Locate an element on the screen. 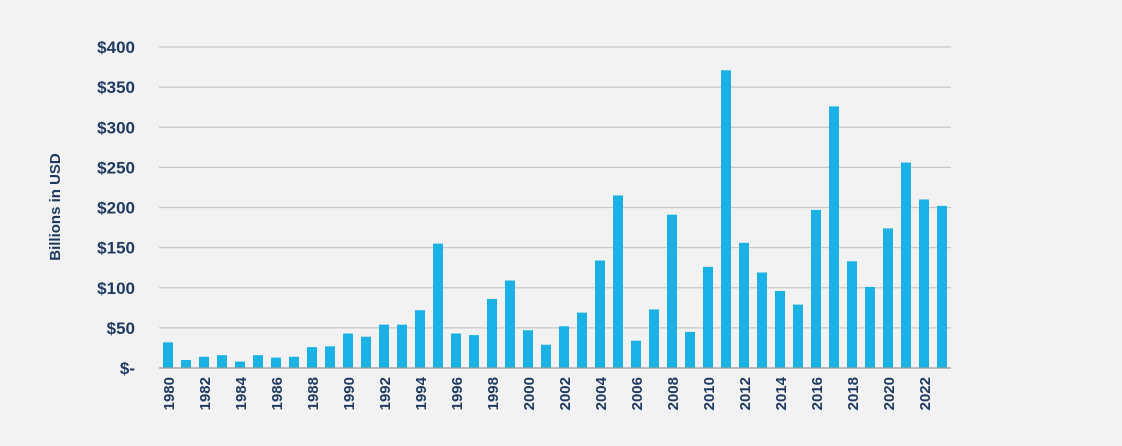  bar-1995 is located at coordinates (438, 305).